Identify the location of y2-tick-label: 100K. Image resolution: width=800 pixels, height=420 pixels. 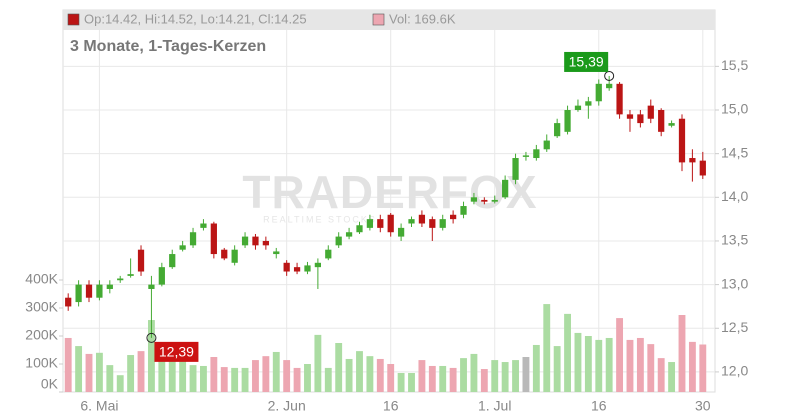
(41, 363).